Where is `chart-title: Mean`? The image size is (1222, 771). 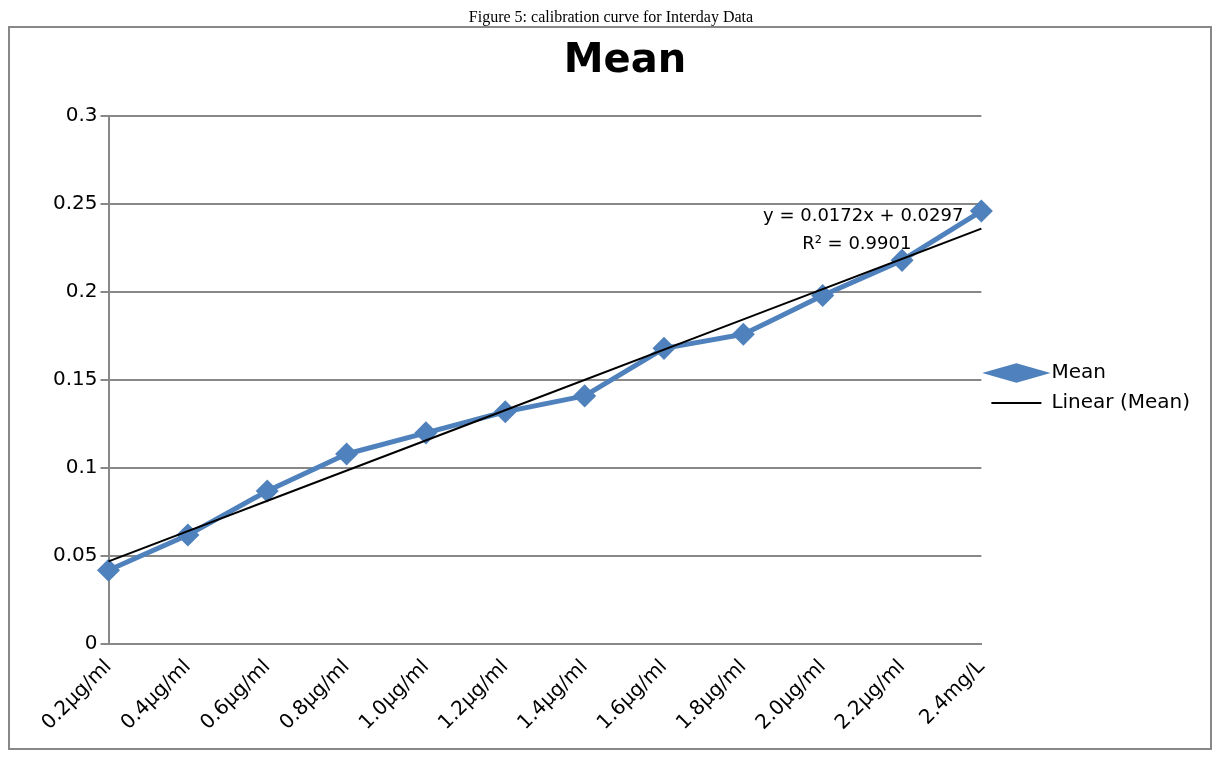
chart-title: Mean is located at coordinates (625, 58).